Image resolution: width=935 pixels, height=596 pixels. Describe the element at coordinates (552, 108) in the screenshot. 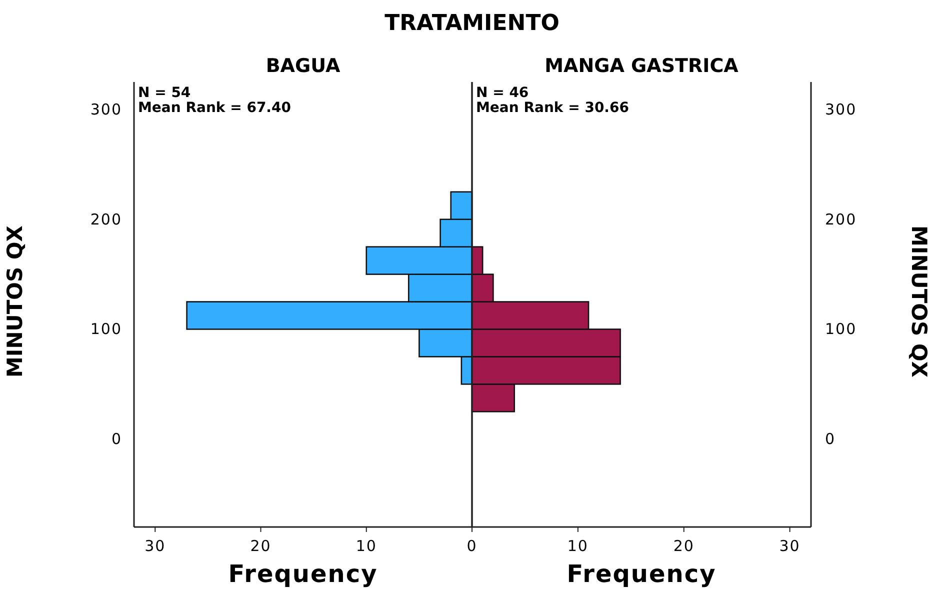

I see `annotation: Mean Rank = 30.66` at that location.